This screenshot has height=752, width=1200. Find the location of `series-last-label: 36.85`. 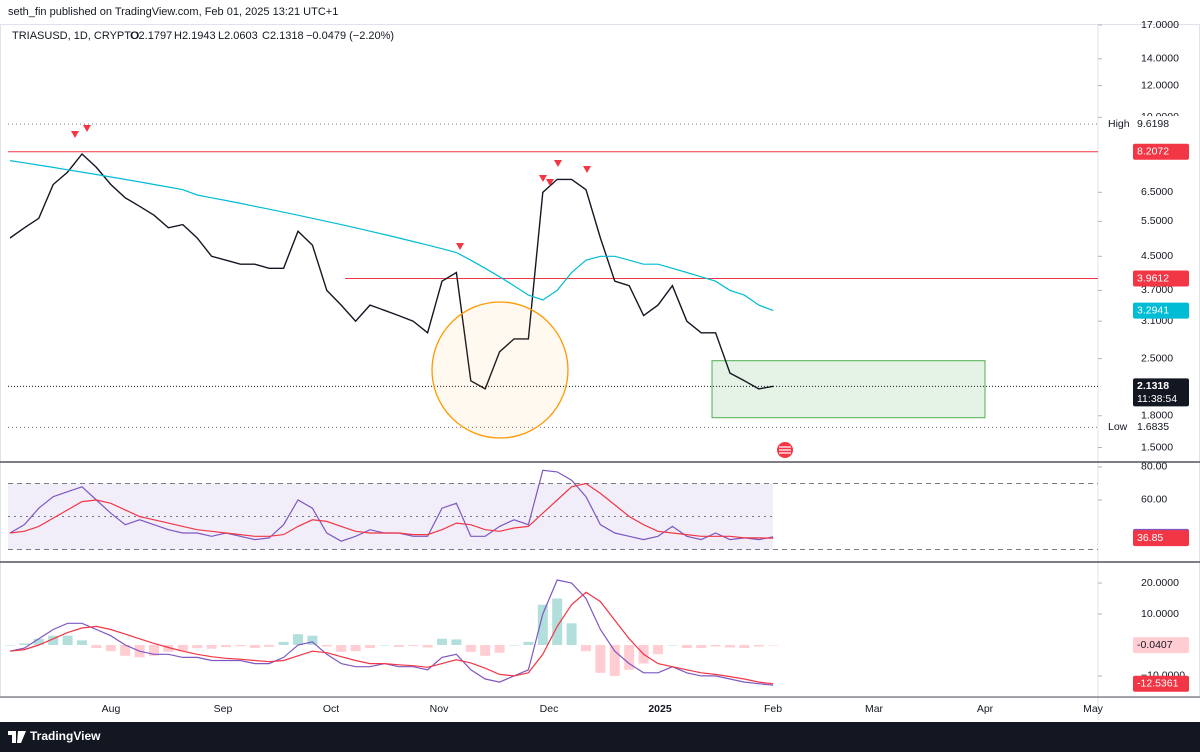

series-last-label: 36.85 is located at coordinates (1150, 538).